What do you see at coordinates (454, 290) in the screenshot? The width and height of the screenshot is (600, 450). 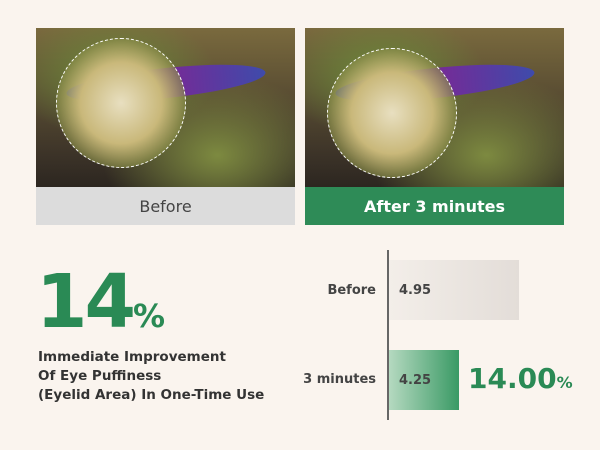 I see `bar-before: 4.95` at bounding box center [454, 290].